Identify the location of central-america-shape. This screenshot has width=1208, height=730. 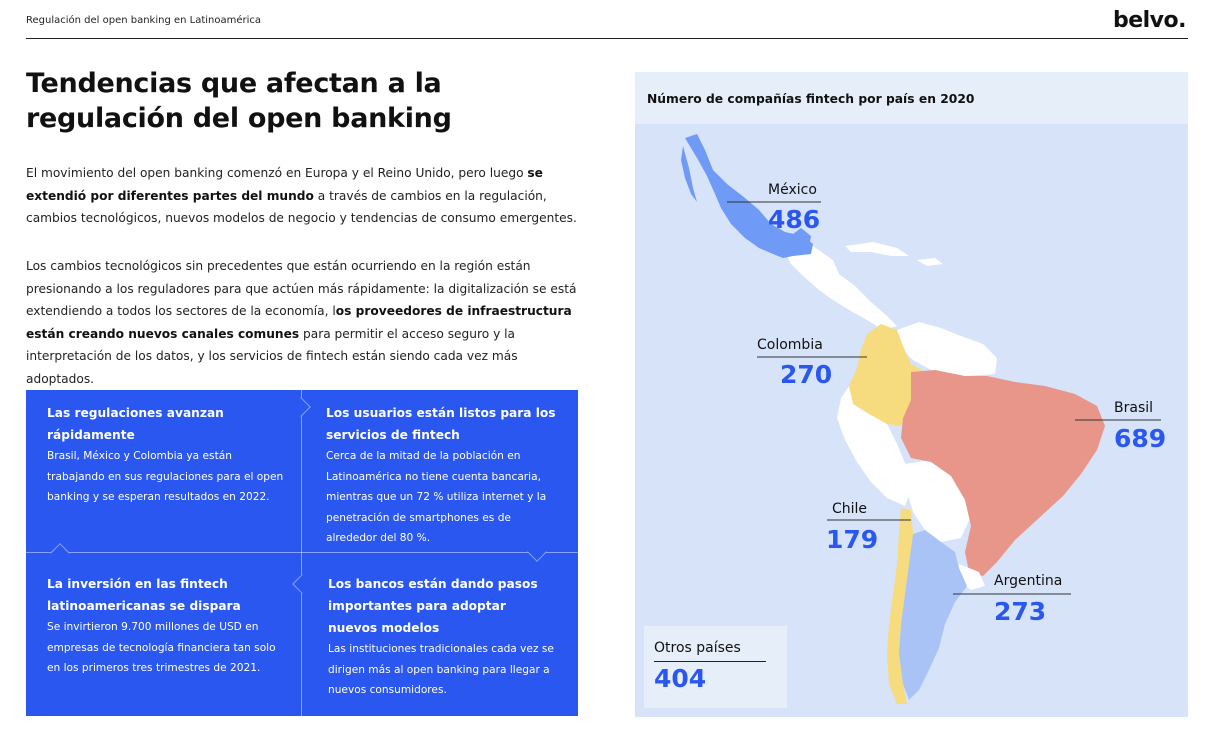
(841, 288).